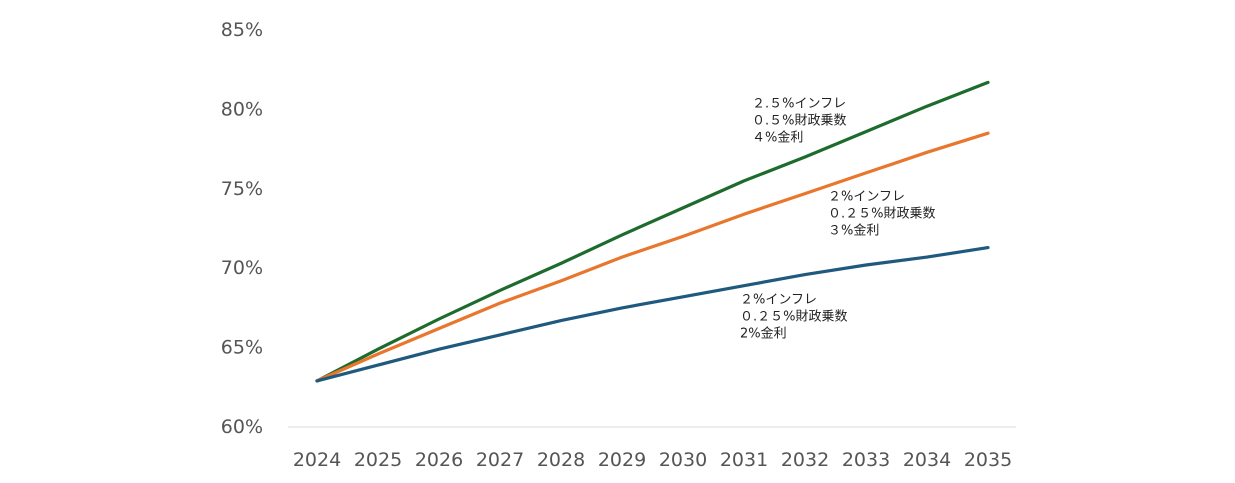  What do you see at coordinates (378, 460) in the screenshot?
I see `x-tick-label: 2025` at bounding box center [378, 460].